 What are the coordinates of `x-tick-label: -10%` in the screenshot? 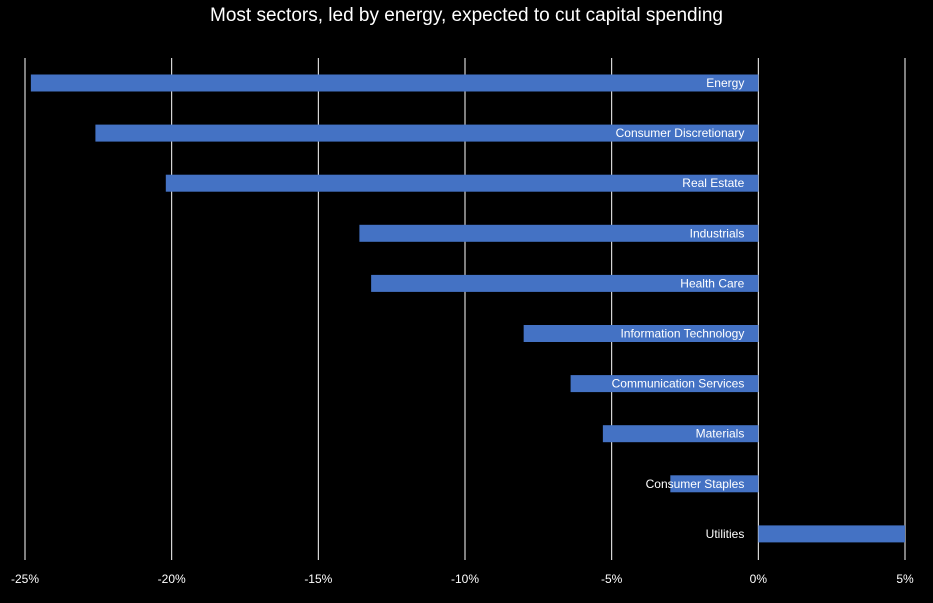 It's located at (465, 579).